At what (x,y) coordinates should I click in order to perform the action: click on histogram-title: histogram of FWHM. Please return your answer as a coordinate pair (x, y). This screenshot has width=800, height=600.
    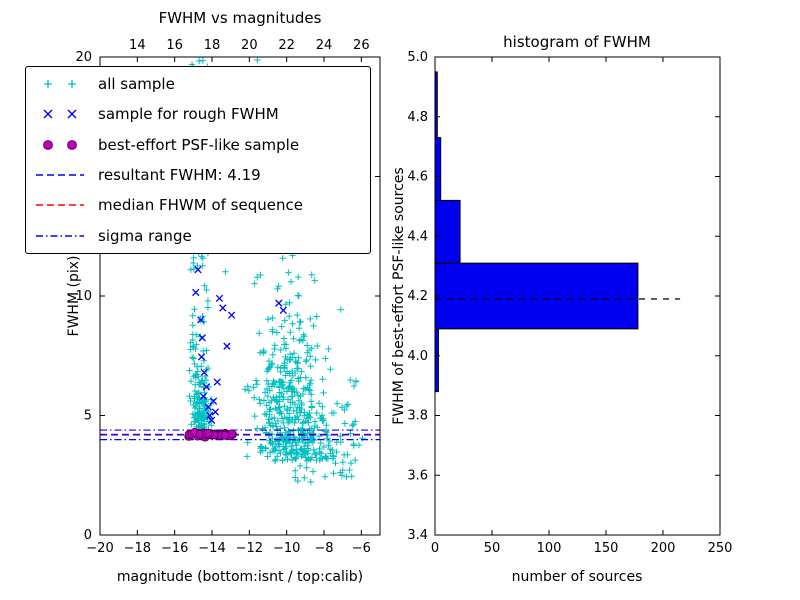
    Looking at the image, I should click on (577, 42).